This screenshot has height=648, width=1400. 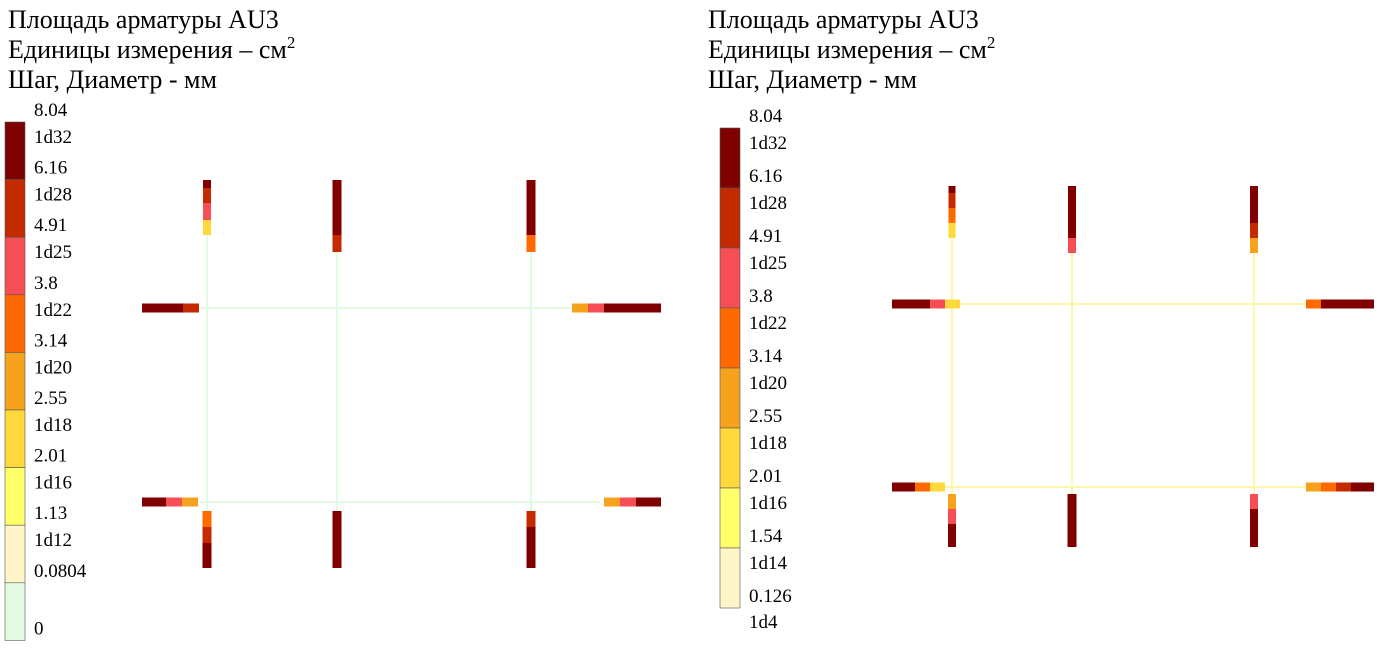 I want to click on legend-value: 0.0804, so click(x=60, y=571).